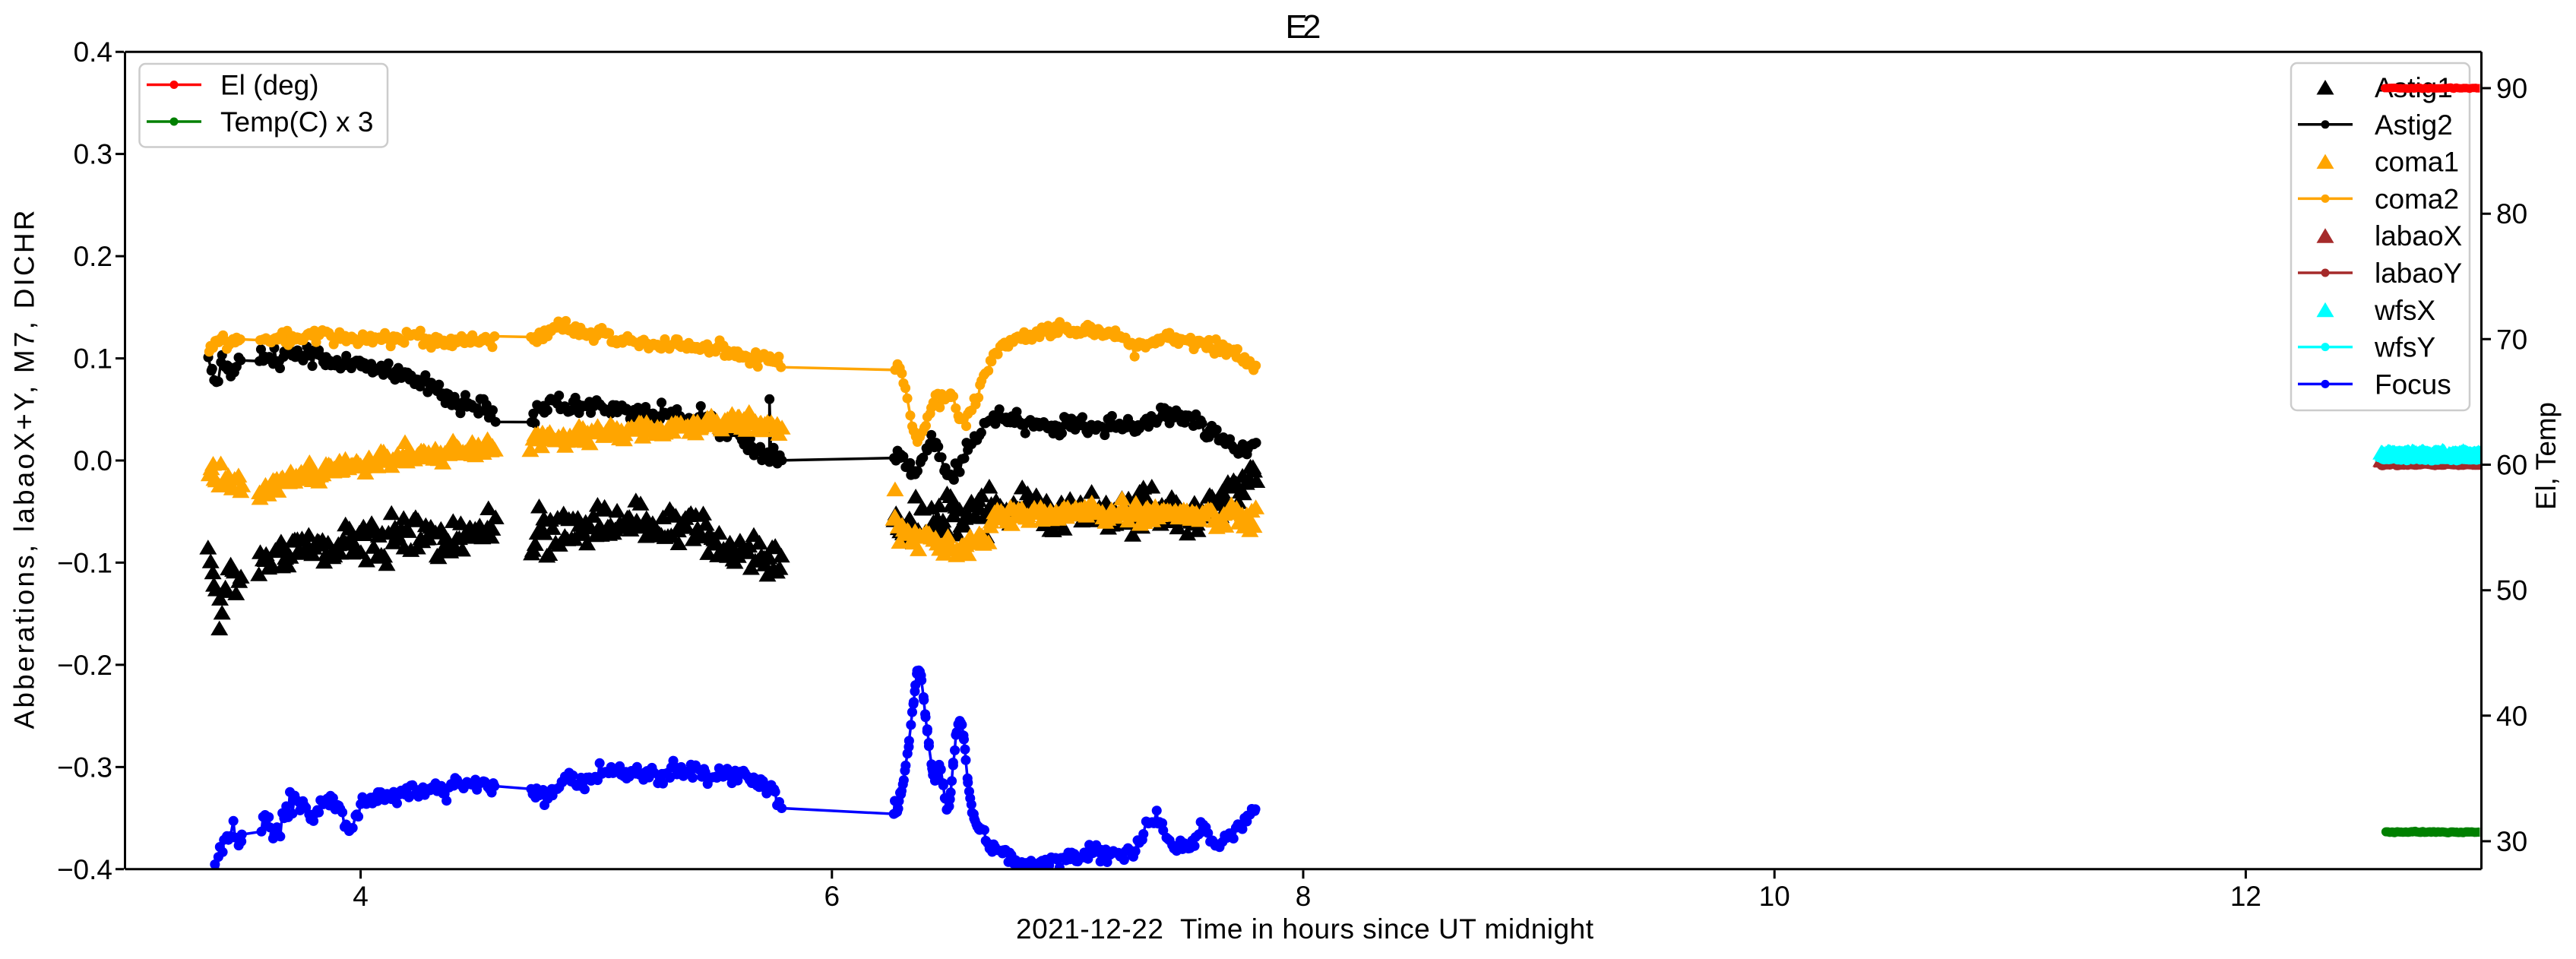 The image size is (2576, 959). What do you see at coordinates (84, 562) in the screenshot?
I see `svg-text: −0.1` at bounding box center [84, 562].